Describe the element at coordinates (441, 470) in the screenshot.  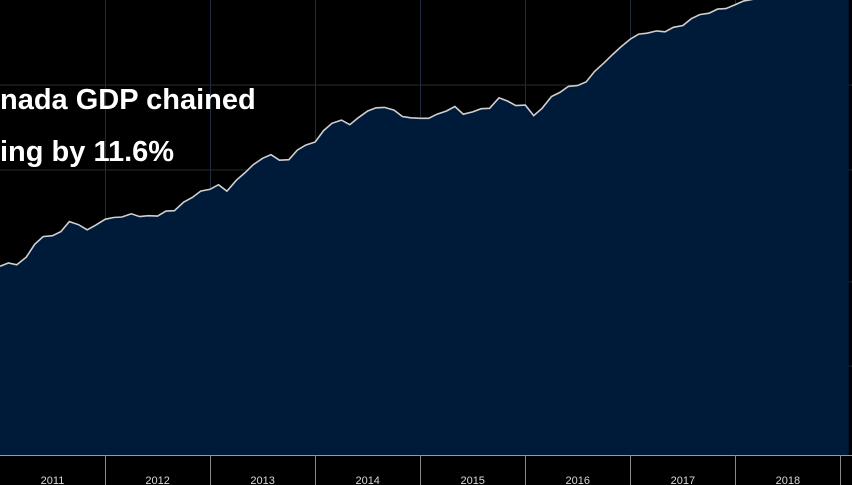
I see `x-ticks: 2011 2012 2013 2014 2015 2016 2017 2018` at that location.